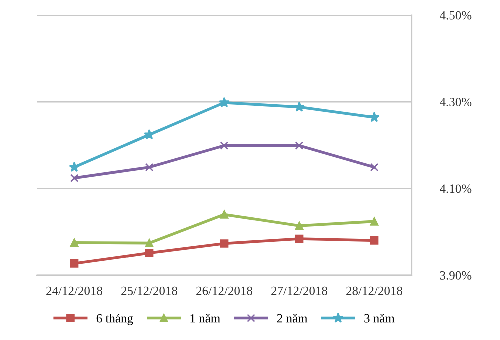 The image size is (500, 340). What do you see at coordinates (74, 291) in the screenshot?
I see `x-tick-label: 24/12/2018` at bounding box center [74, 291].